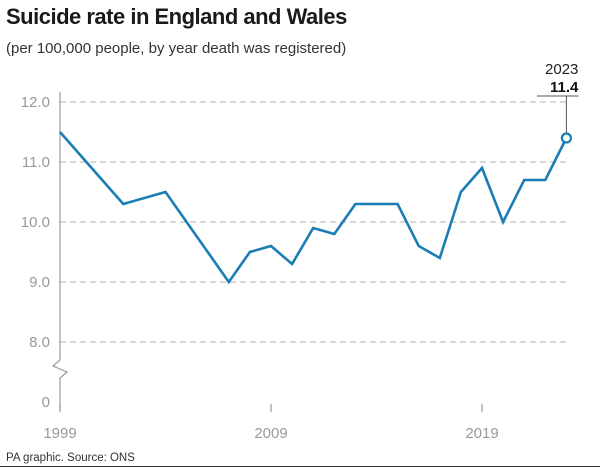 Image resolution: width=600 pixels, height=471 pixels. What do you see at coordinates (35, 222) in the screenshot?
I see `y-tick-label: 10.0` at bounding box center [35, 222].